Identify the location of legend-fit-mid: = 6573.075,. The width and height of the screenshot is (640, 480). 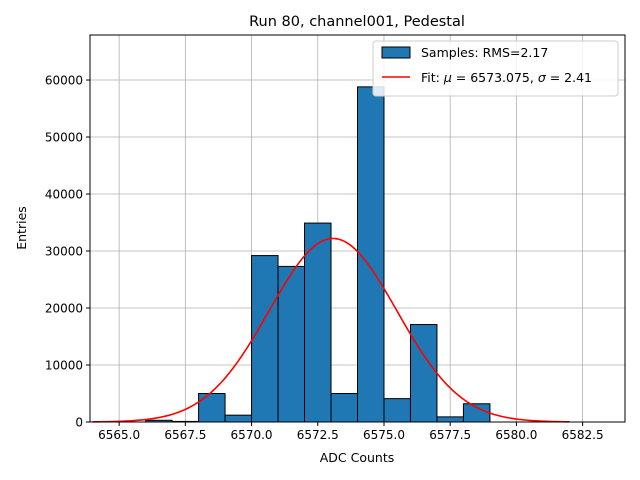
(495, 77).